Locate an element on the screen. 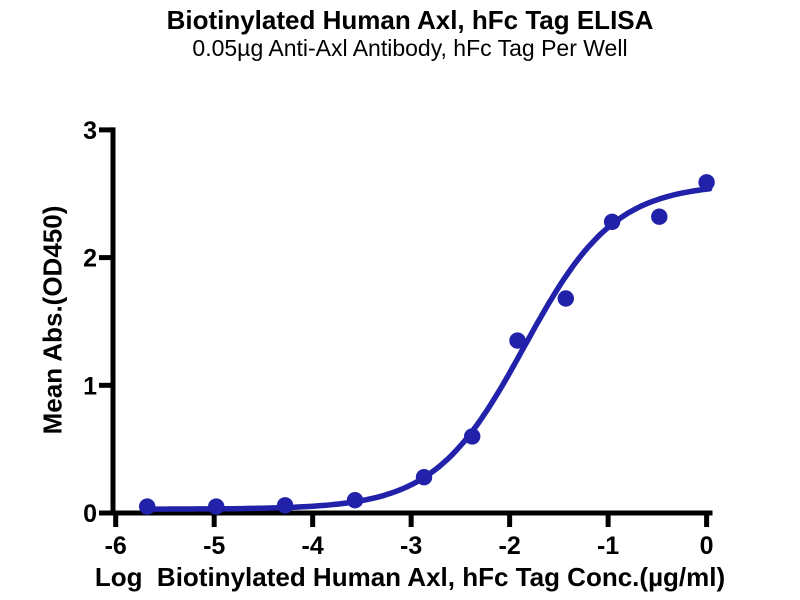 The height and width of the screenshot is (600, 800). y-tick-label: 0 is located at coordinates (90, 514).